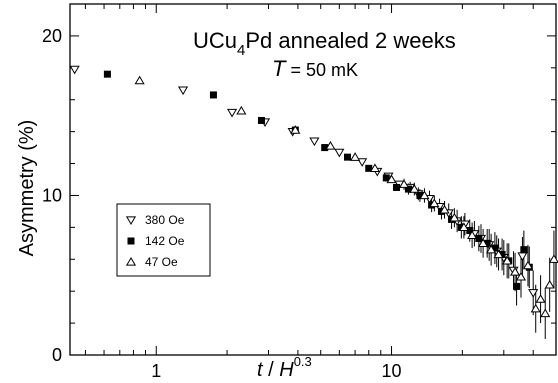  I want to click on x-tick-label: 10, so click(392, 371).